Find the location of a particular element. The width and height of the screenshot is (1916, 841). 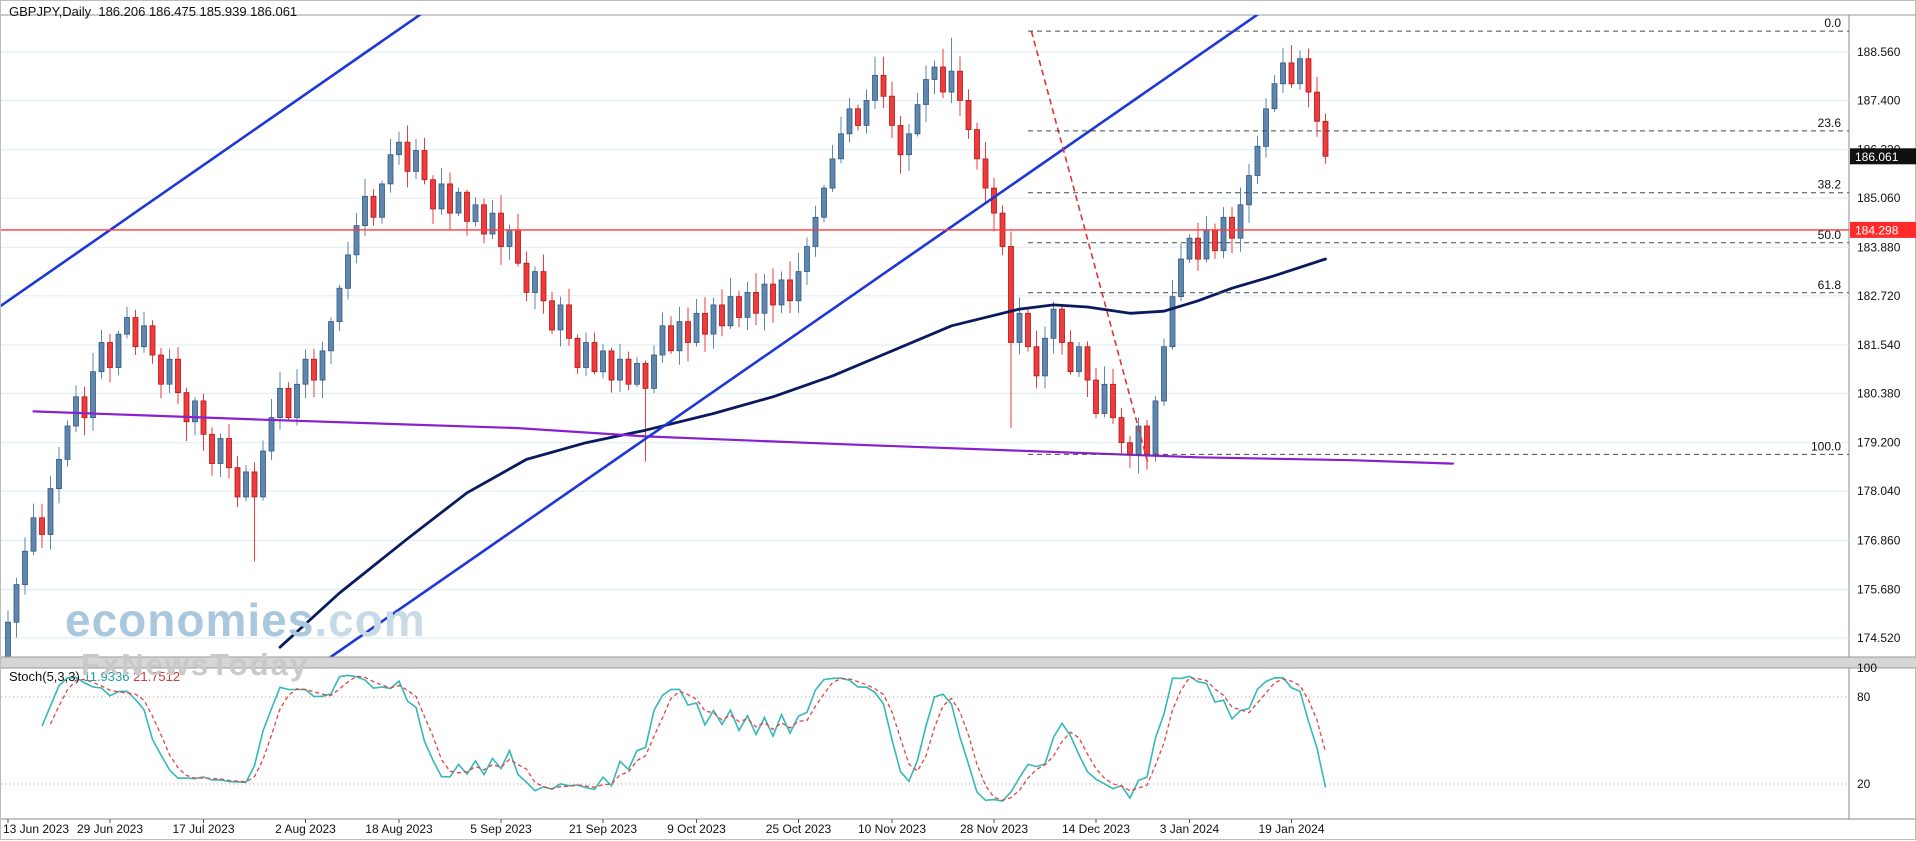

price-axis-label: 178.040 is located at coordinates (1879, 491).